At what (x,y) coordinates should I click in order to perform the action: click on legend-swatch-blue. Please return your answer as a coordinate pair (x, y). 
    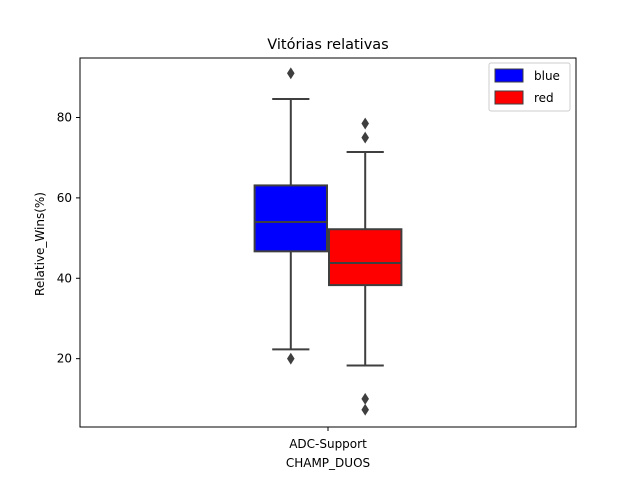
    Looking at the image, I should click on (509, 75).